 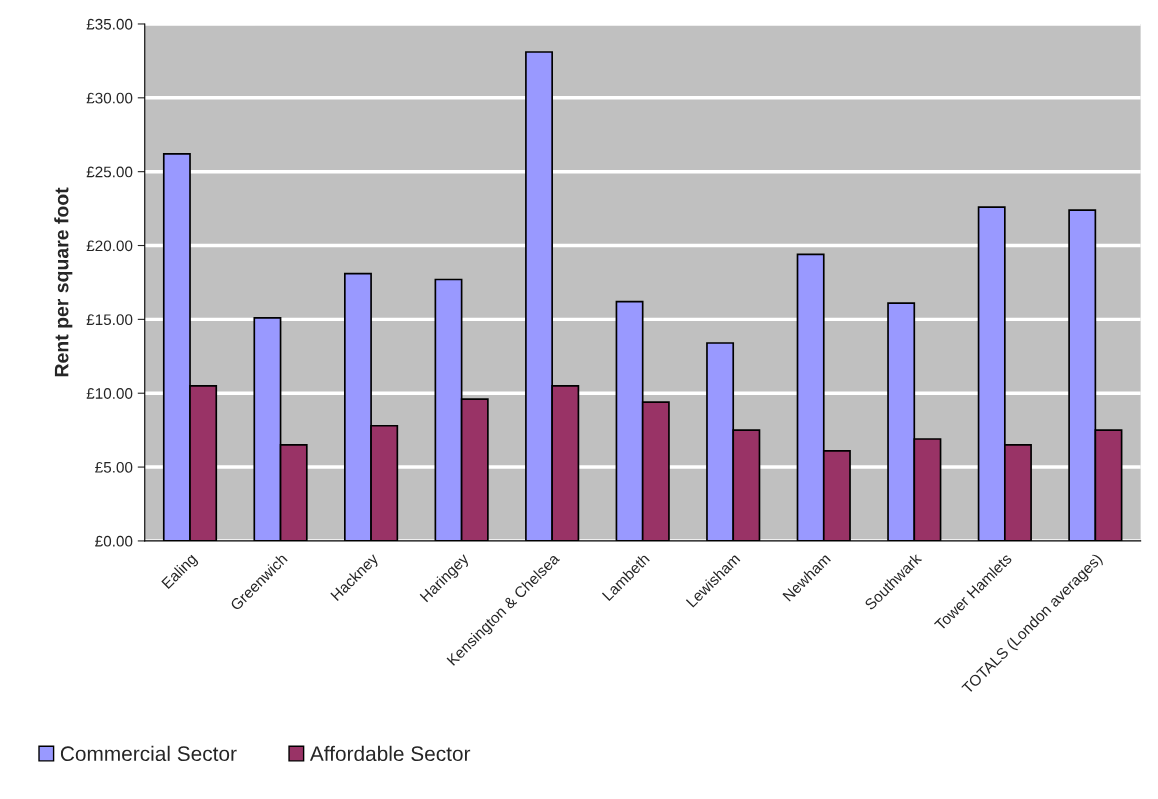 What do you see at coordinates (148, 753) in the screenshot?
I see `legend-label: Commercial Sector` at bounding box center [148, 753].